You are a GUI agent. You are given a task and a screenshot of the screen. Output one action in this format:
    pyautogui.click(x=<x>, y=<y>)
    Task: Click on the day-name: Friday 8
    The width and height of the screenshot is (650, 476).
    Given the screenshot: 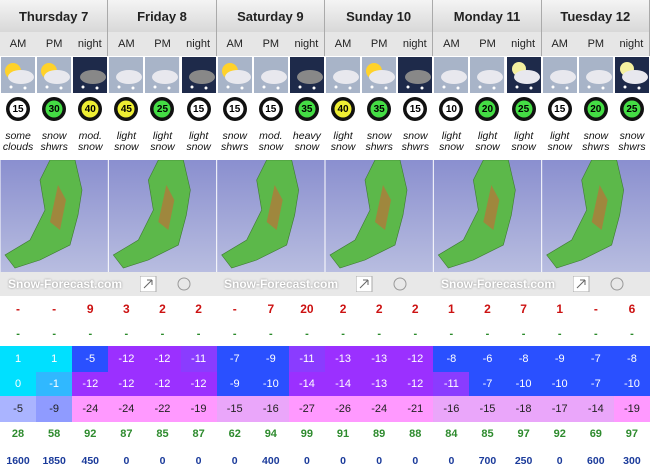 What is the action you would take?
    pyautogui.click(x=162, y=16)
    